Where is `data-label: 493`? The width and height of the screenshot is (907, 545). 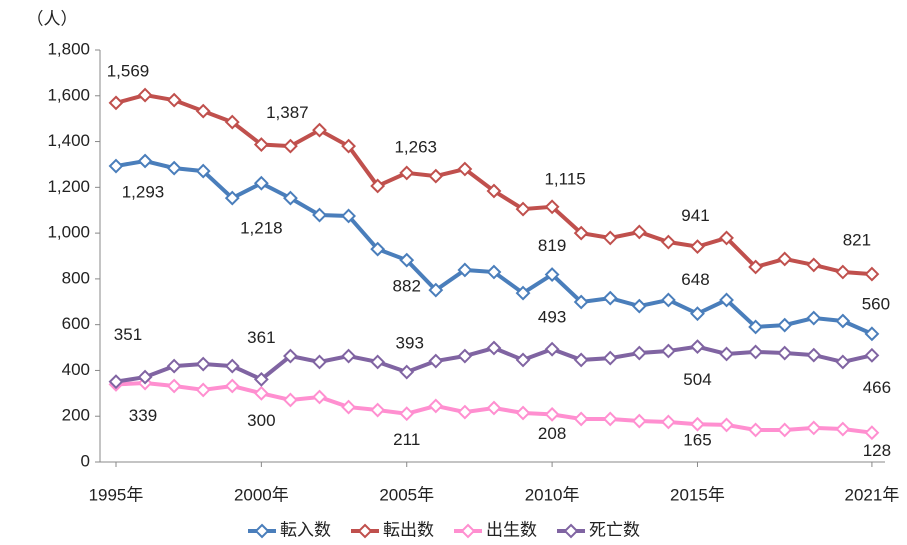 data-label: 493 is located at coordinates (552, 317).